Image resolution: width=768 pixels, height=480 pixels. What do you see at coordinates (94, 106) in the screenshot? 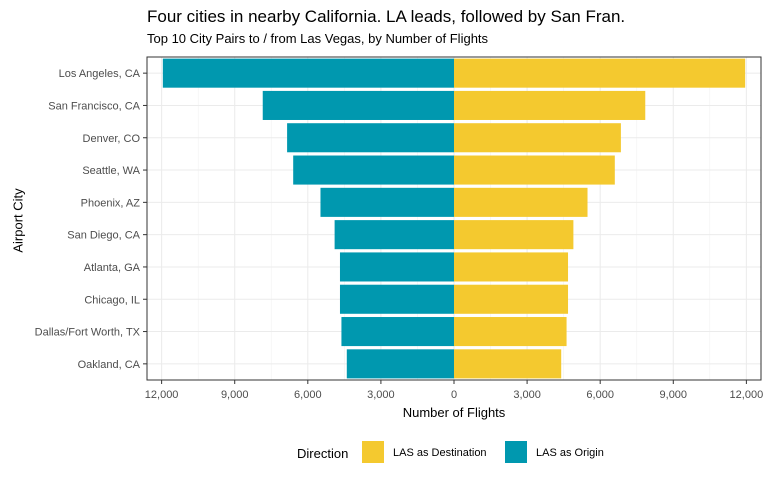
I see `y-tick-label: San Francisco, CA` at bounding box center [94, 106].